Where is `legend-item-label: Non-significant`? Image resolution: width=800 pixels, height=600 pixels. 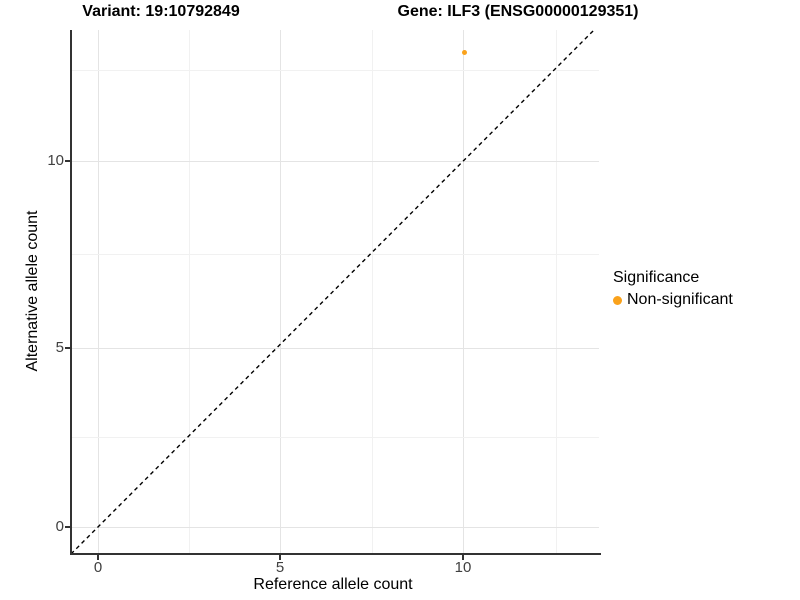
legend-item-label: Non-significant is located at coordinates (680, 299).